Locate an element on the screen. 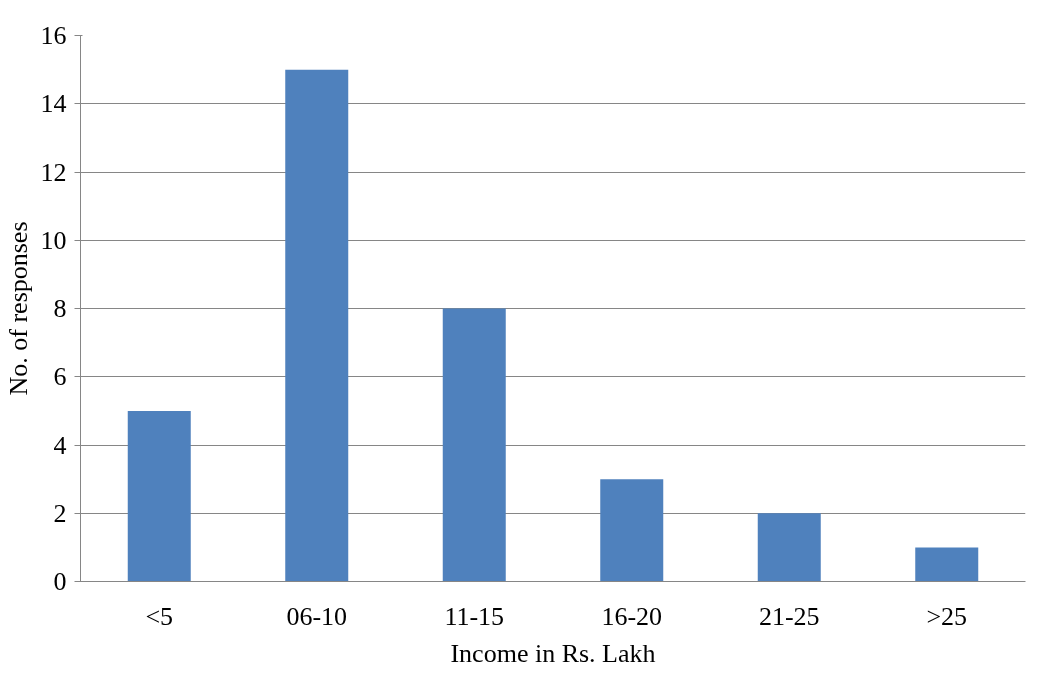 This screenshot has height=675, width=1047. x-tick-label: >25 is located at coordinates (947, 616).